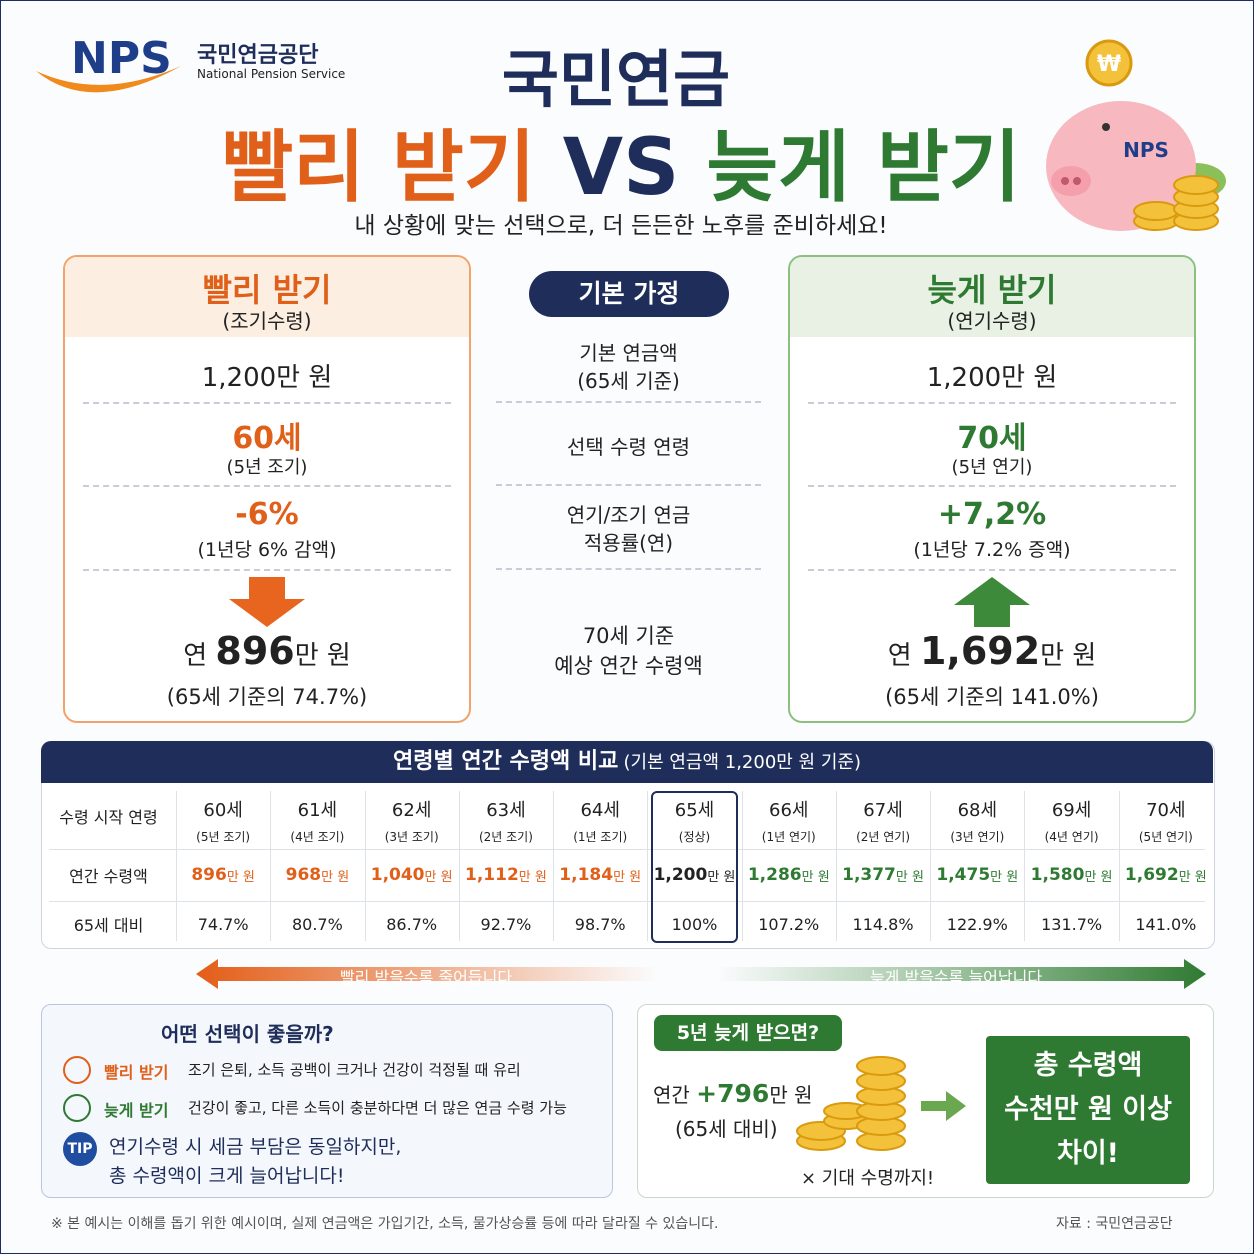 Image resolution: width=1254 pixels, height=1254 pixels. I want to click on rate-note: (1년당 7.2% 증액), so click(992, 550).